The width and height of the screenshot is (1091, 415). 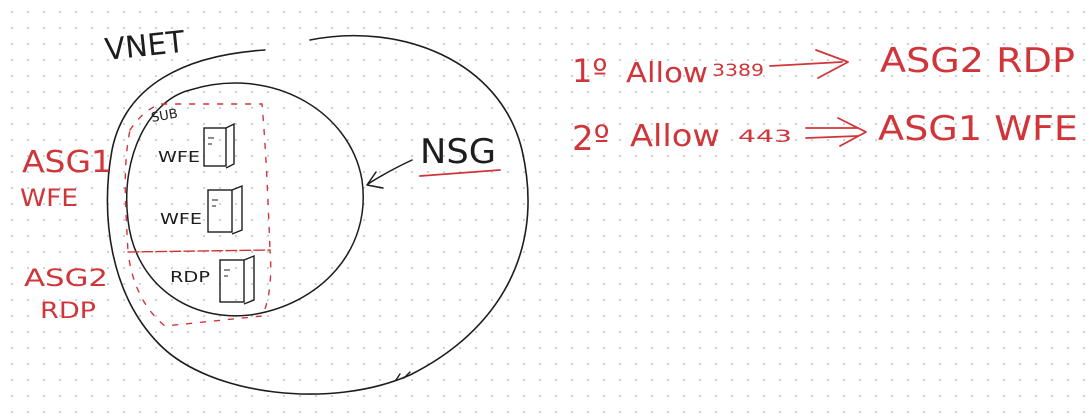 I want to click on nsg-underline, so click(x=460, y=173).